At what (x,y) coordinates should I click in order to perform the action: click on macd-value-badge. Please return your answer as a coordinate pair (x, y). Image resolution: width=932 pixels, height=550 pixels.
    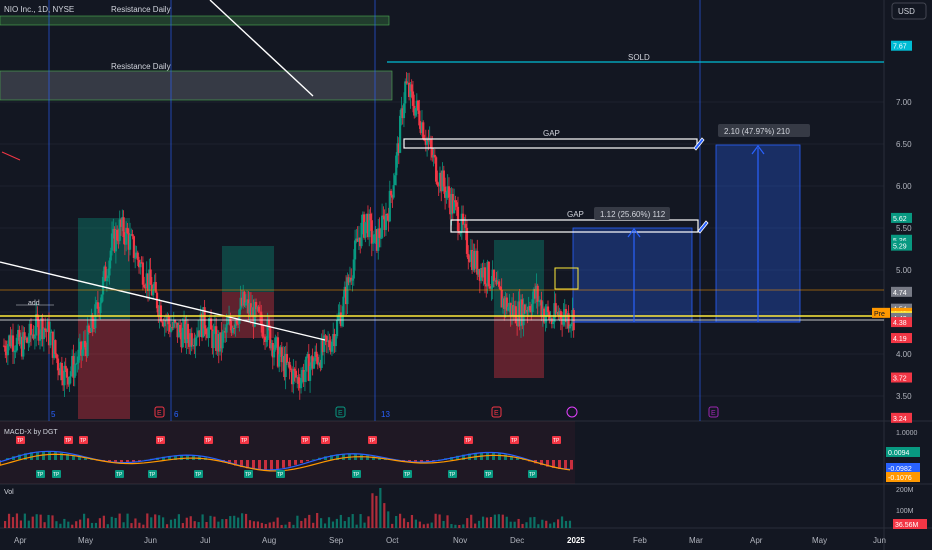
    Looking at the image, I should click on (903, 468).